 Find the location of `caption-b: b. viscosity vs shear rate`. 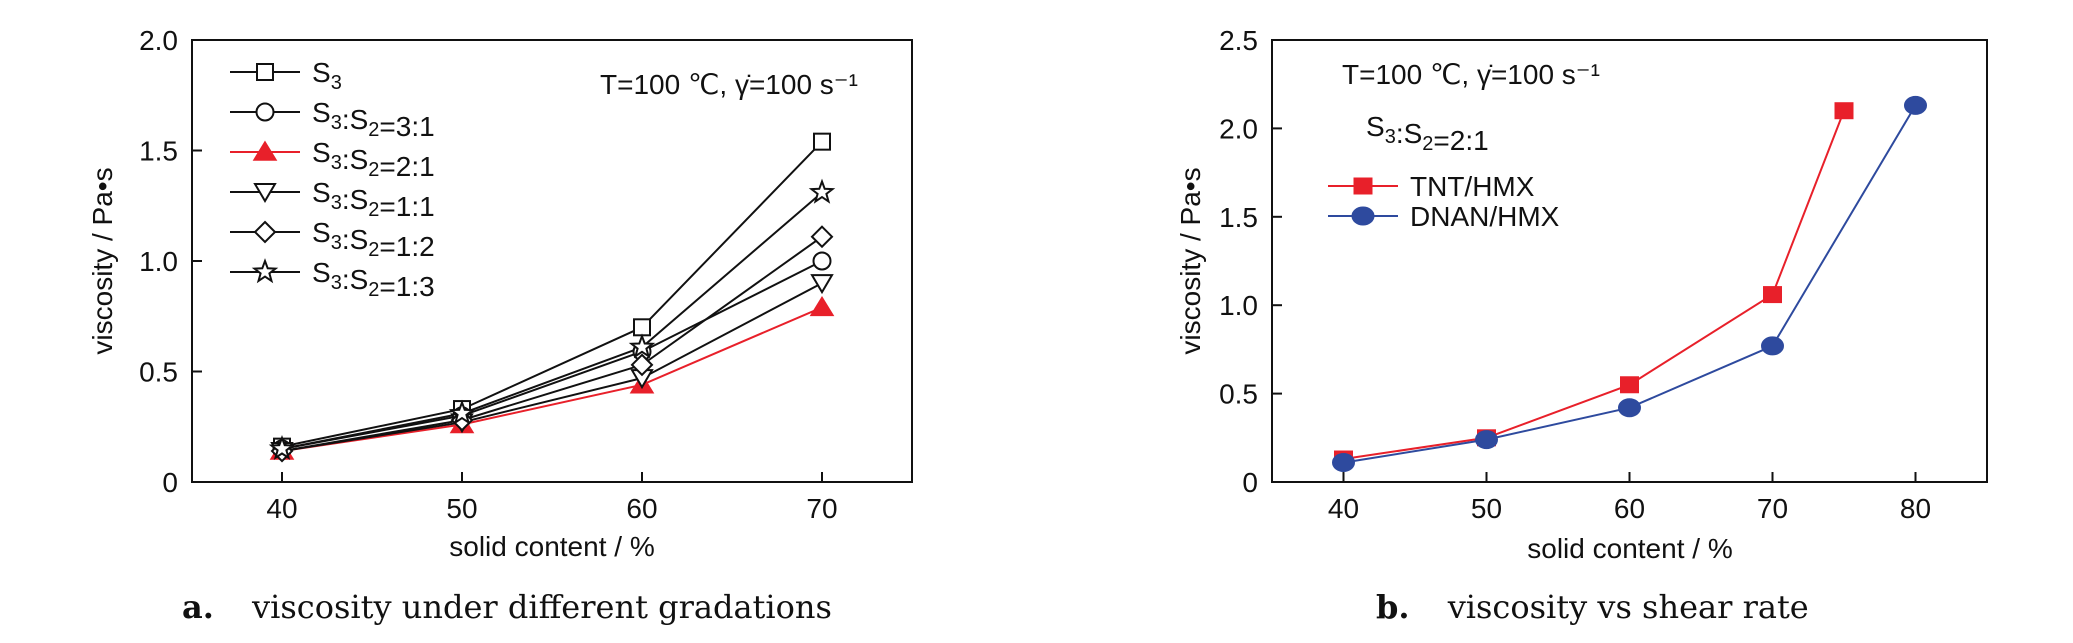

caption-b: b. viscosity vs shear rate is located at coordinates (1592, 607).